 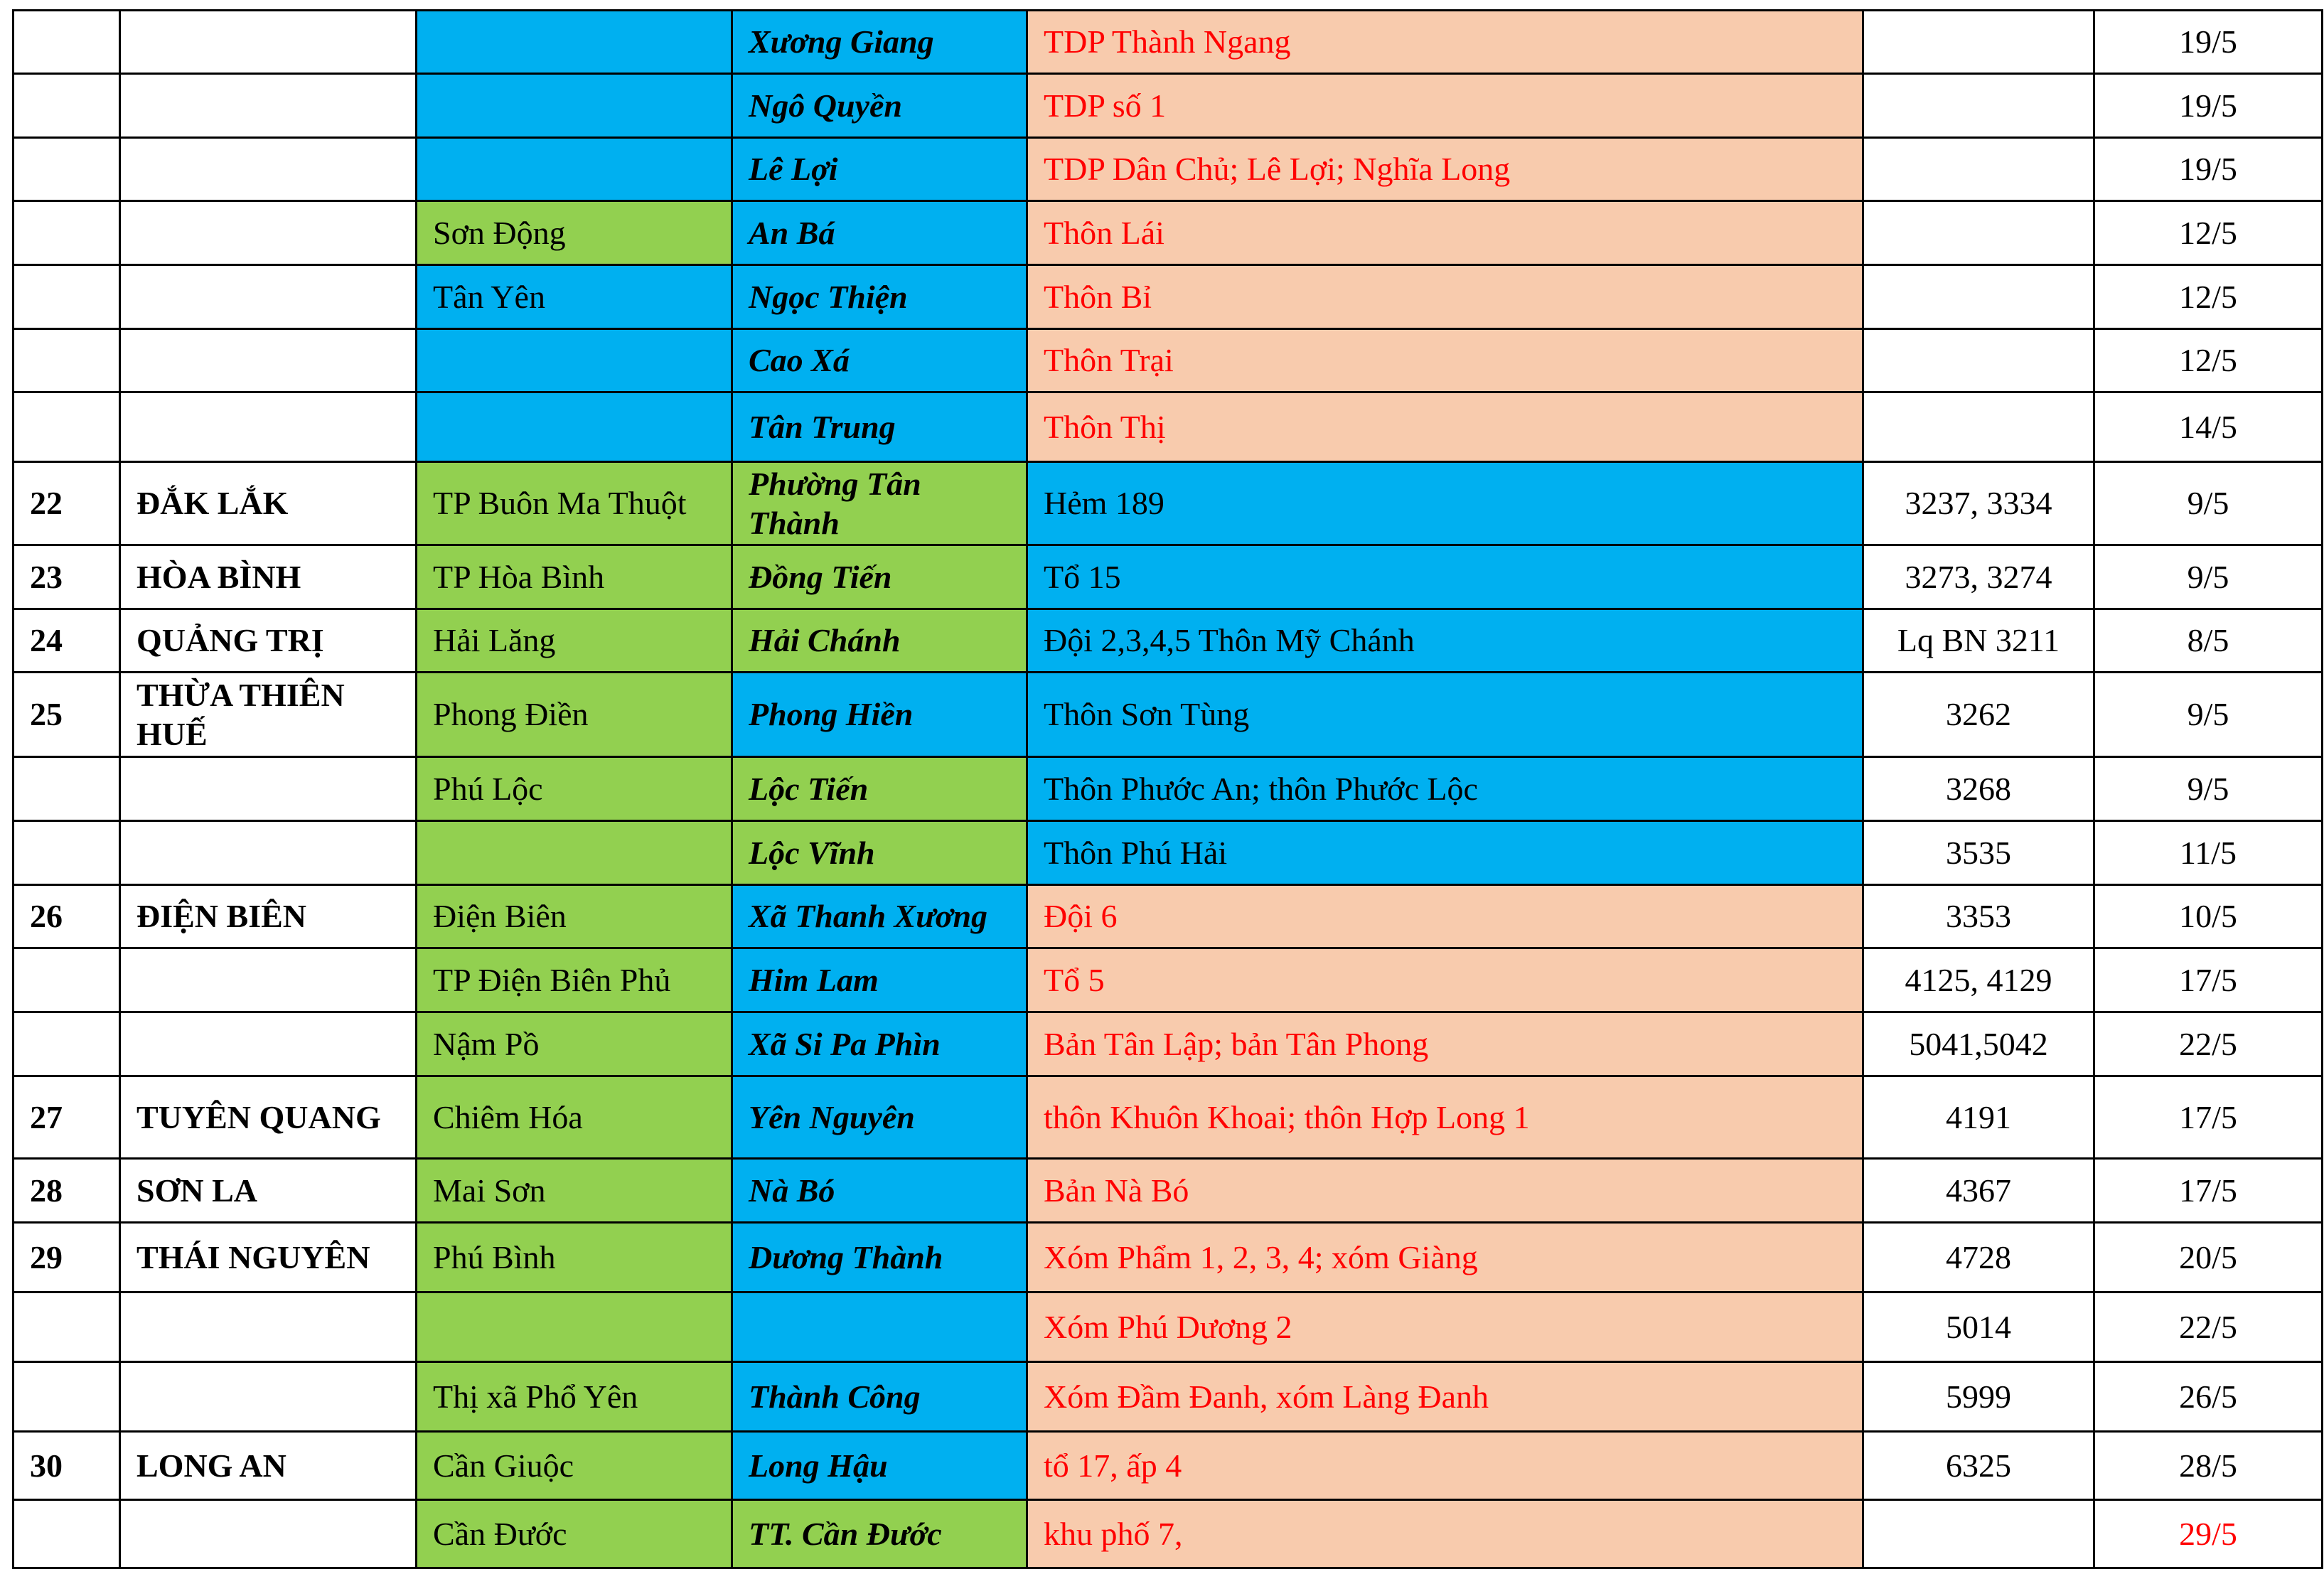 I want to click on table-cell: Xã Si Pa Phìn, so click(x=879, y=1044).